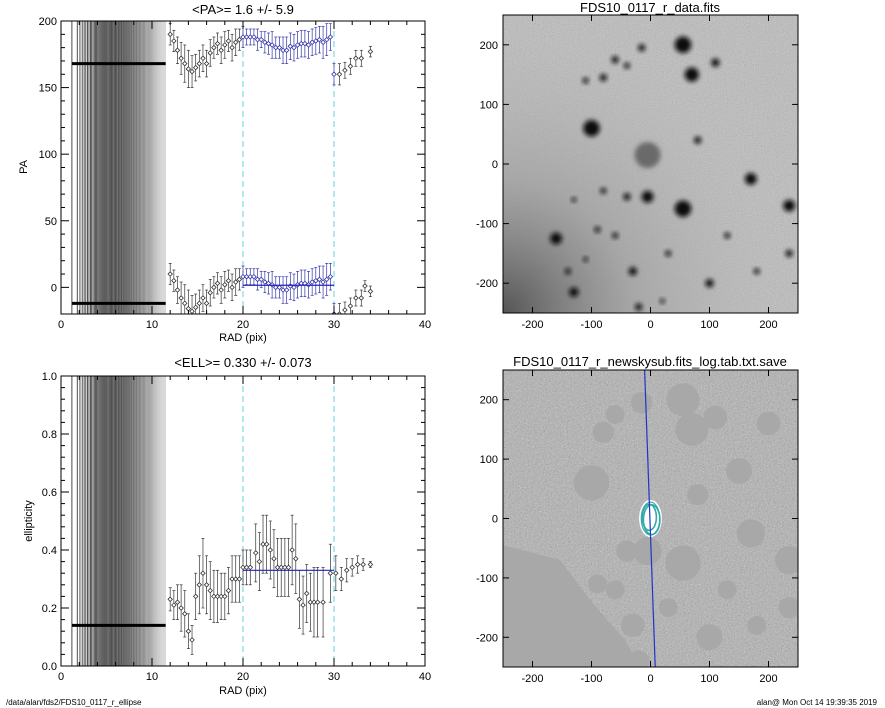  What do you see at coordinates (270, 584) in the screenshot?
I see `ell-data` at bounding box center [270, 584].